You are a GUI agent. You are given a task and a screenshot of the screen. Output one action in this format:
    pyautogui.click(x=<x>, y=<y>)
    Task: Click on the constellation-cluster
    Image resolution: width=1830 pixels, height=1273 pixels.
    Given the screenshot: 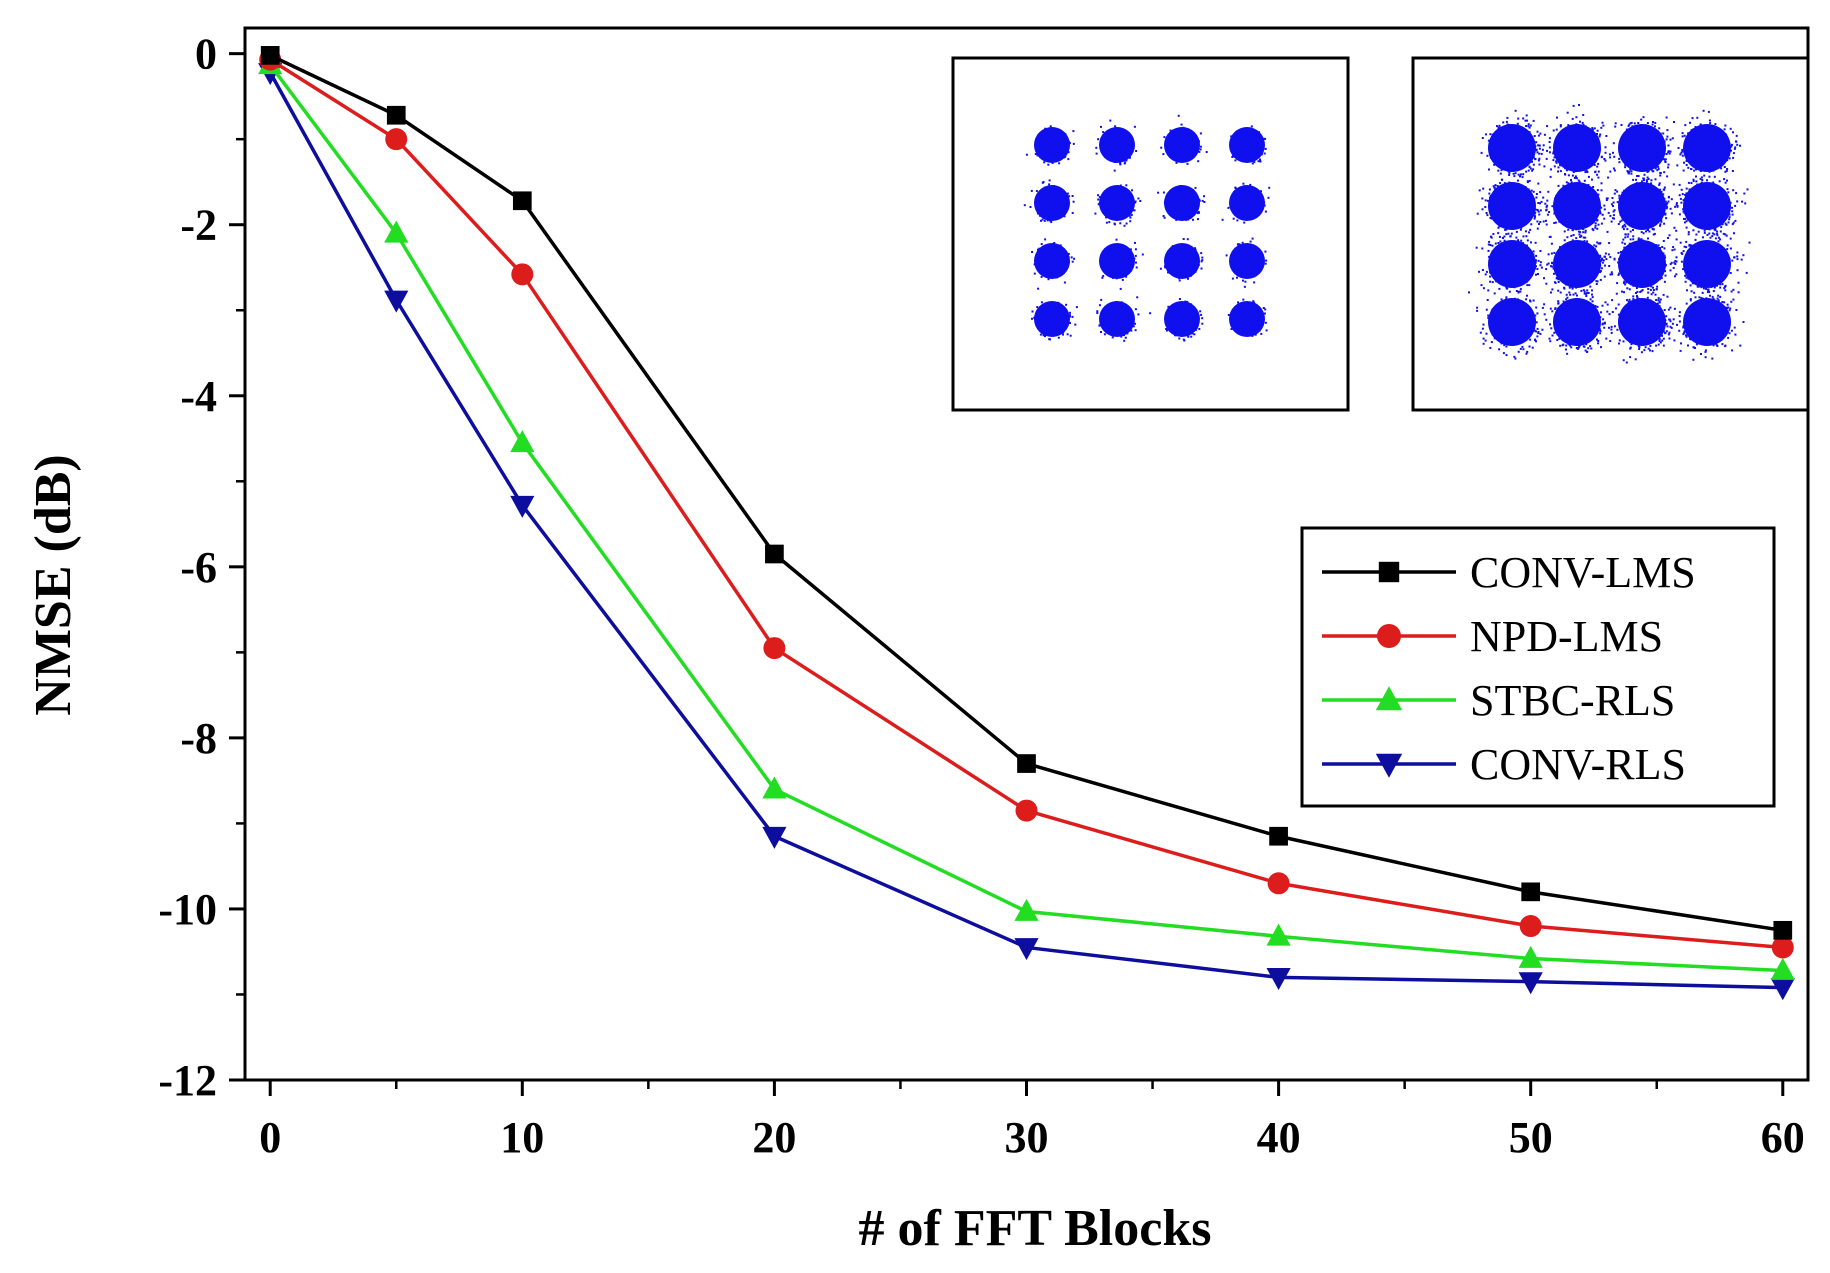 What is the action you would take?
    pyautogui.click(x=1184, y=320)
    